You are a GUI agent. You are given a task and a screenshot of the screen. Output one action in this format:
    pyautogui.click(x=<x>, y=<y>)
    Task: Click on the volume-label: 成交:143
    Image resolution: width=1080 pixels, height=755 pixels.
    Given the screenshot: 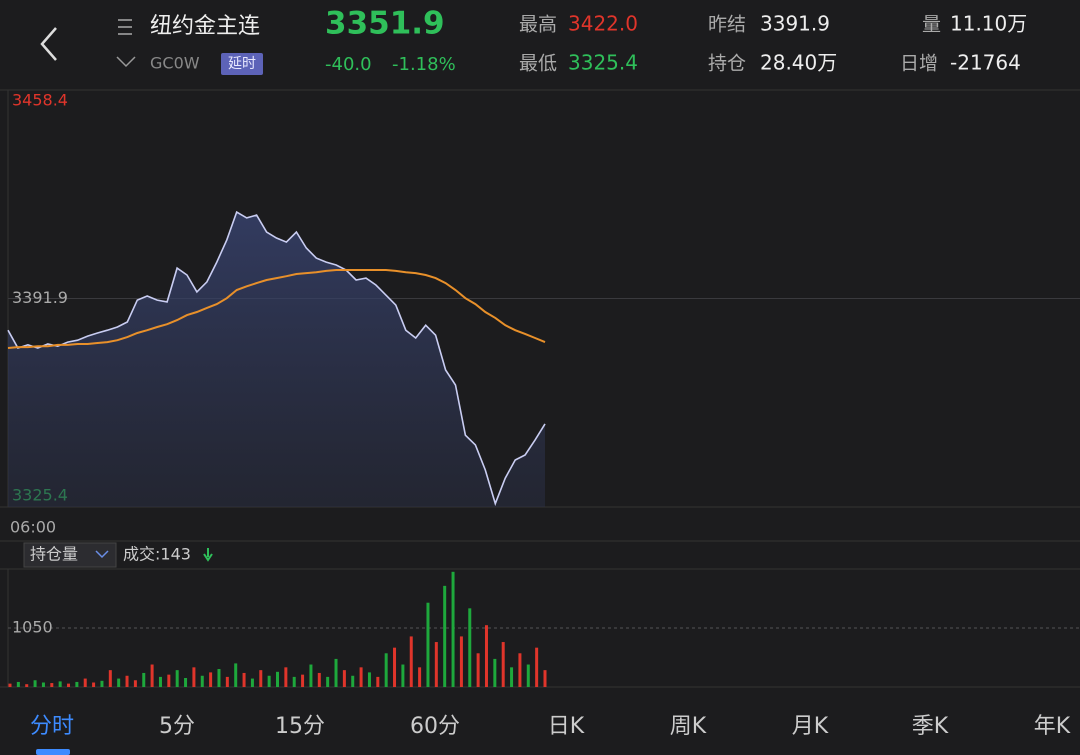 What is the action you would take?
    pyautogui.click(x=157, y=554)
    